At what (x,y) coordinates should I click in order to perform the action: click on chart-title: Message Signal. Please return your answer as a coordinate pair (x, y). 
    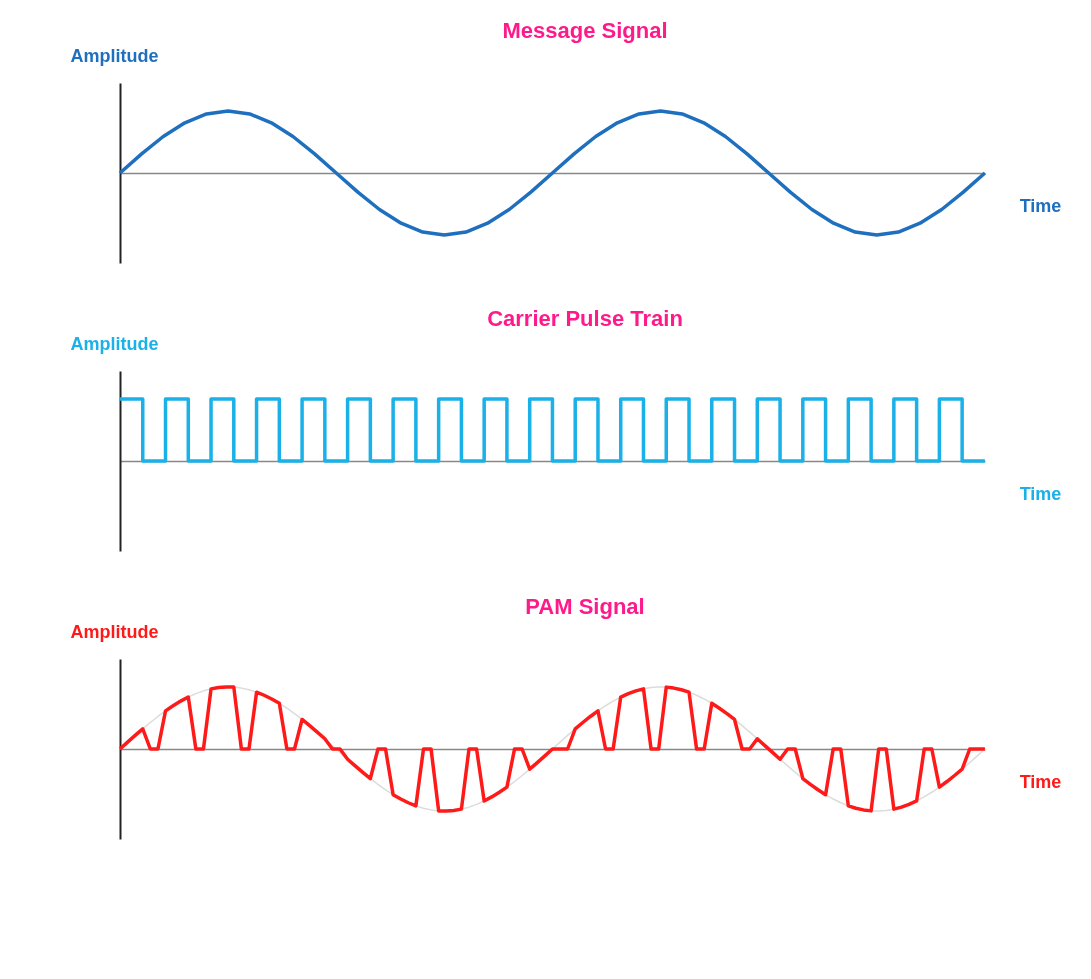
    Looking at the image, I should click on (585, 30).